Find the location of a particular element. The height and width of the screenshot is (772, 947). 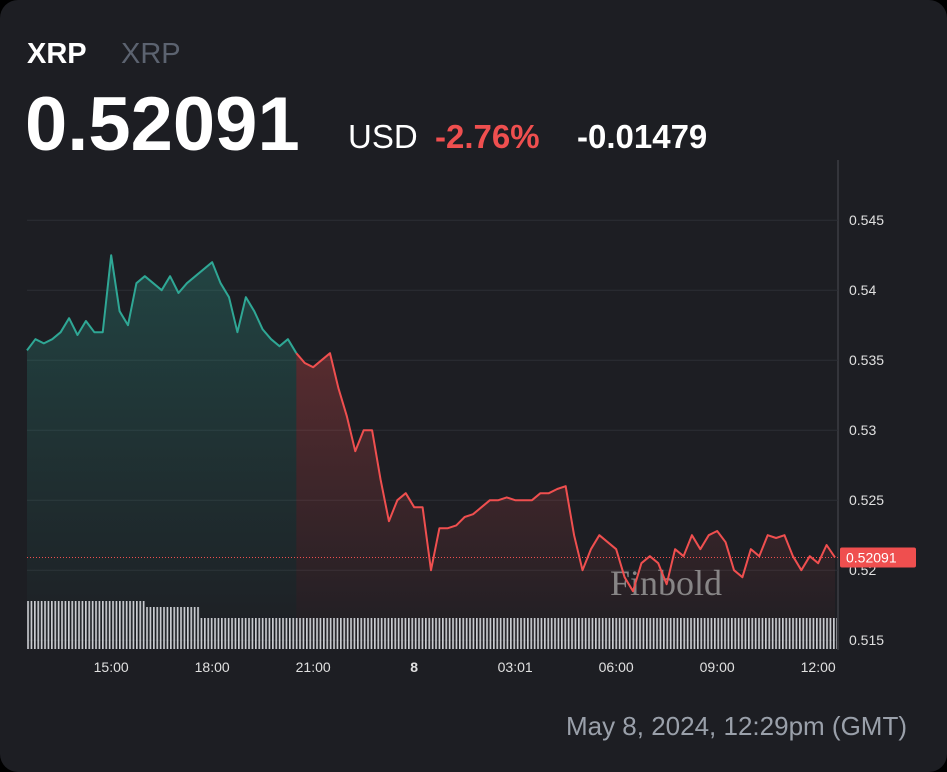

y-tick-label: 0.535 is located at coordinates (866, 360).